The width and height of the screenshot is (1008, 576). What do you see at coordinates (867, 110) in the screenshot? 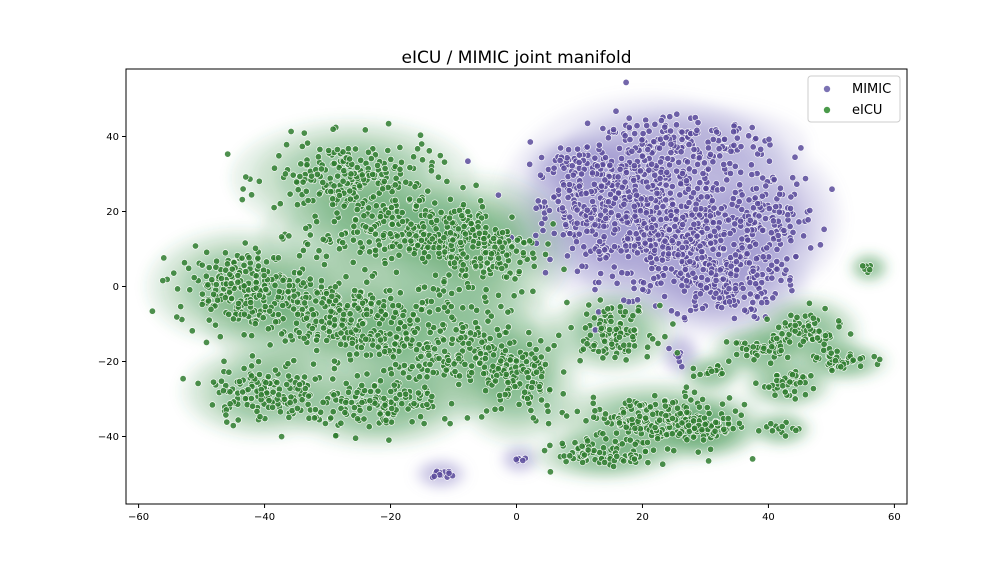
I see `legend-label-eicu: eICU` at bounding box center [867, 110].